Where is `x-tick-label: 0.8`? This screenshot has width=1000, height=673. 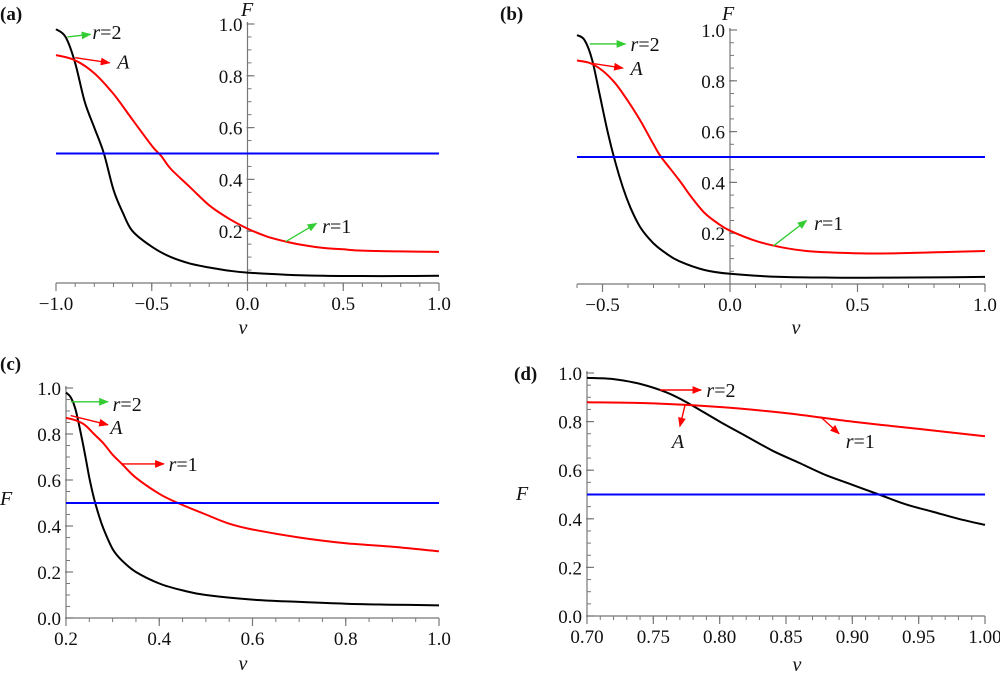 x-tick-label: 0.8 is located at coordinates (346, 639).